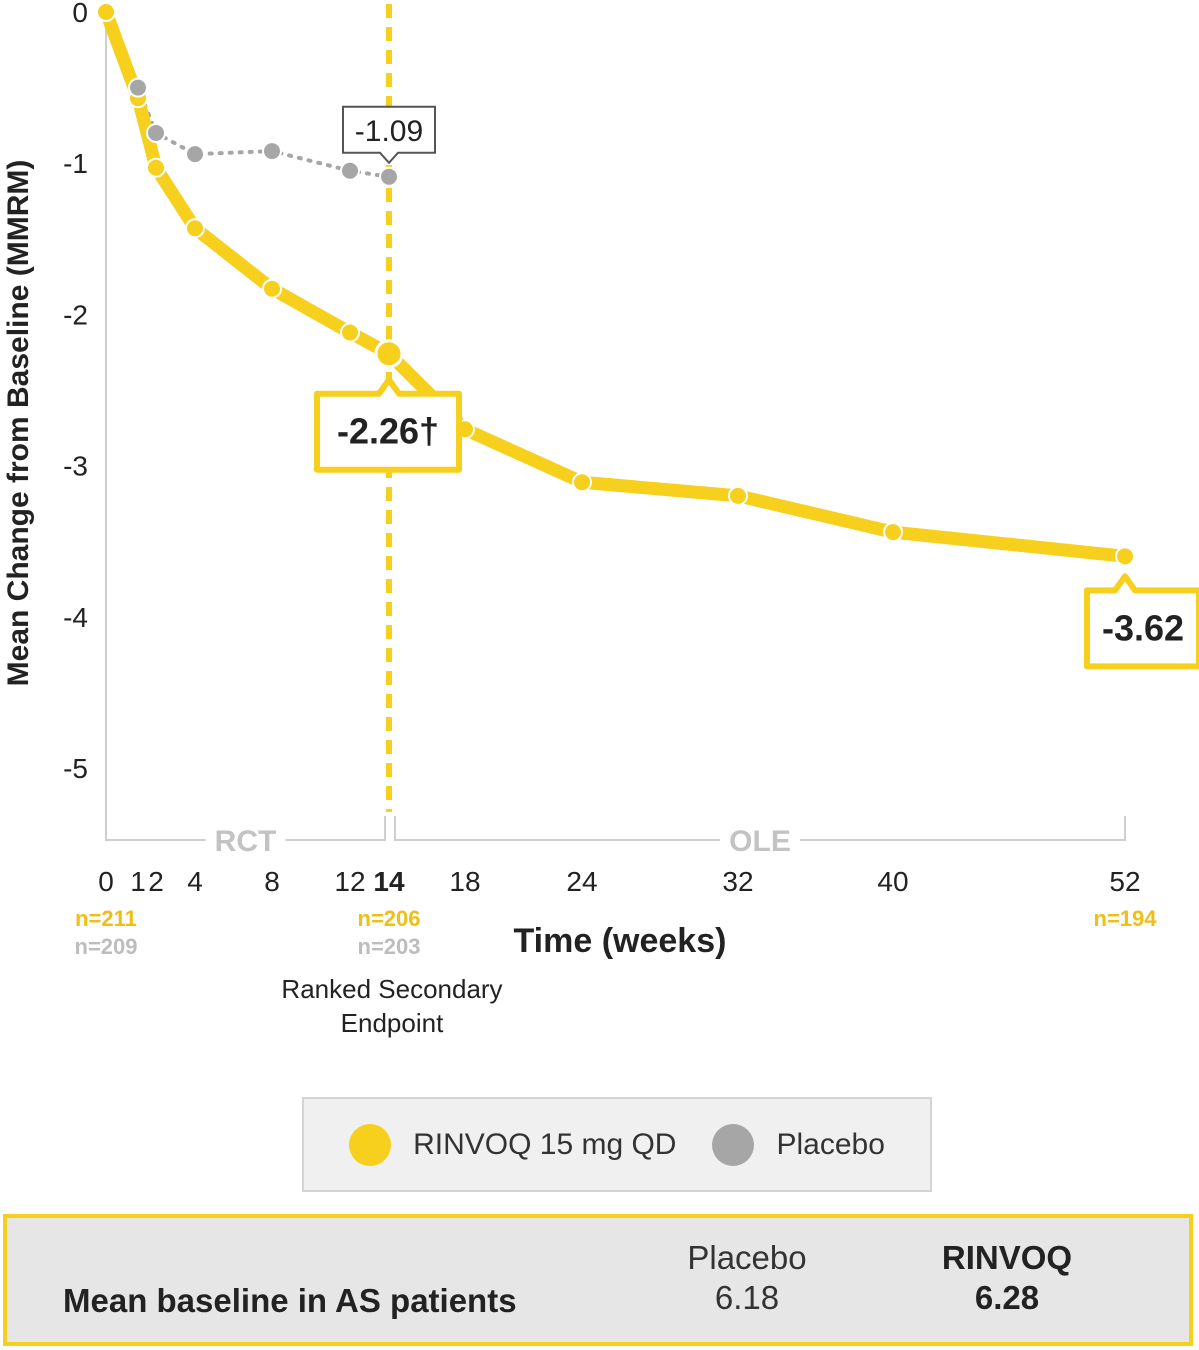 The image size is (1199, 1350). What do you see at coordinates (75, 768) in the screenshot?
I see `y-tick-label: -5` at bounding box center [75, 768].